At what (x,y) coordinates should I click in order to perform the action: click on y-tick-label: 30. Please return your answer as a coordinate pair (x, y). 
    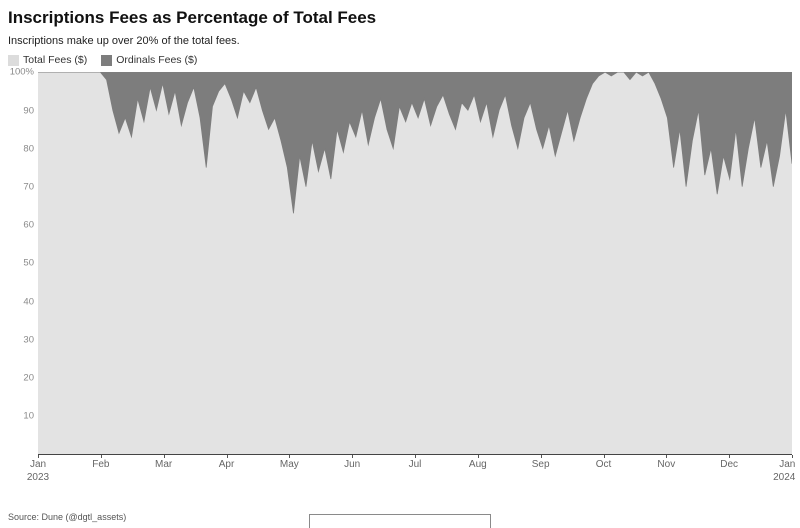
    Looking at the image, I should click on (28, 340).